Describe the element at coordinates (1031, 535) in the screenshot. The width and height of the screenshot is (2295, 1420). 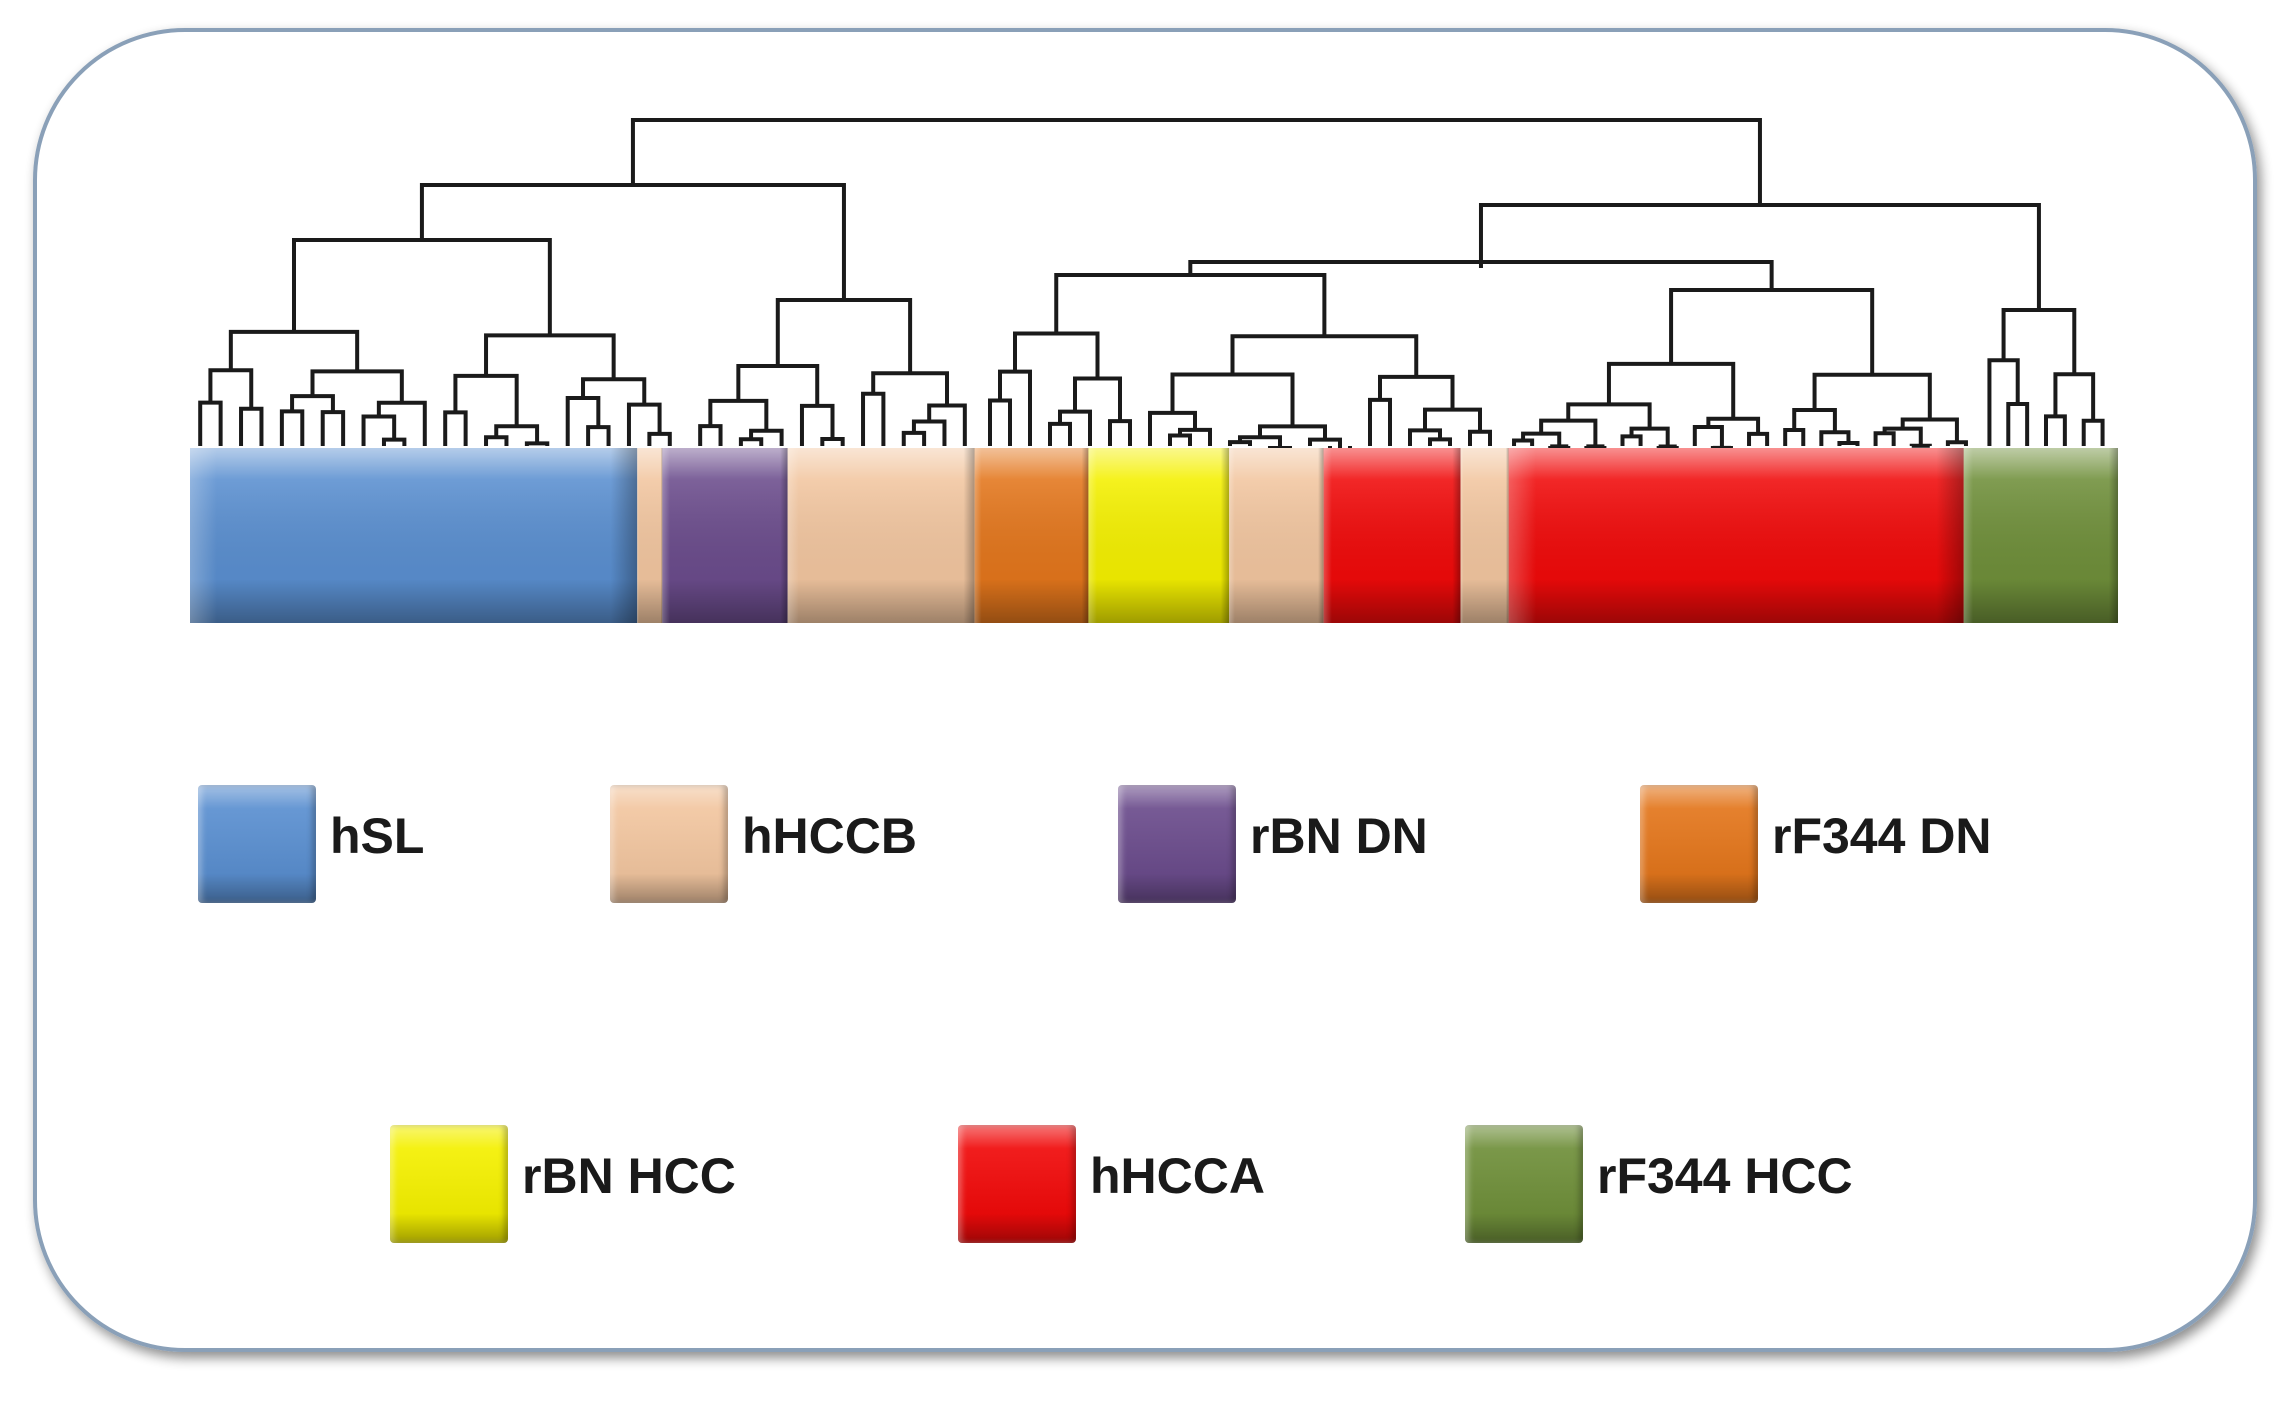
I see `cluster-segment-rf344-dn` at that location.